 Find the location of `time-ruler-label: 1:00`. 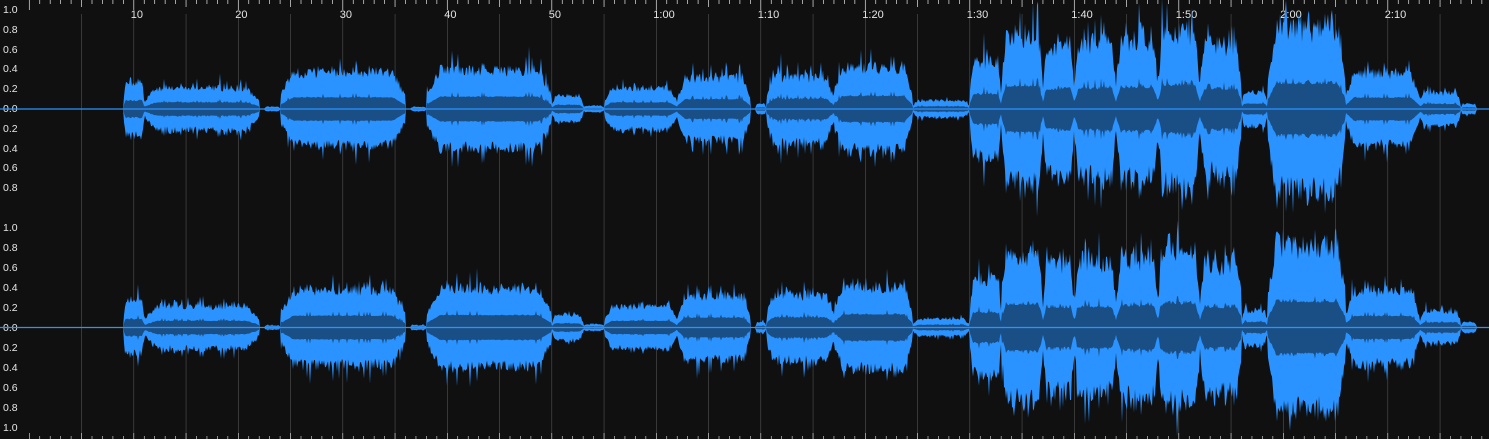

time-ruler-label: 1:00 is located at coordinates (663, 15).